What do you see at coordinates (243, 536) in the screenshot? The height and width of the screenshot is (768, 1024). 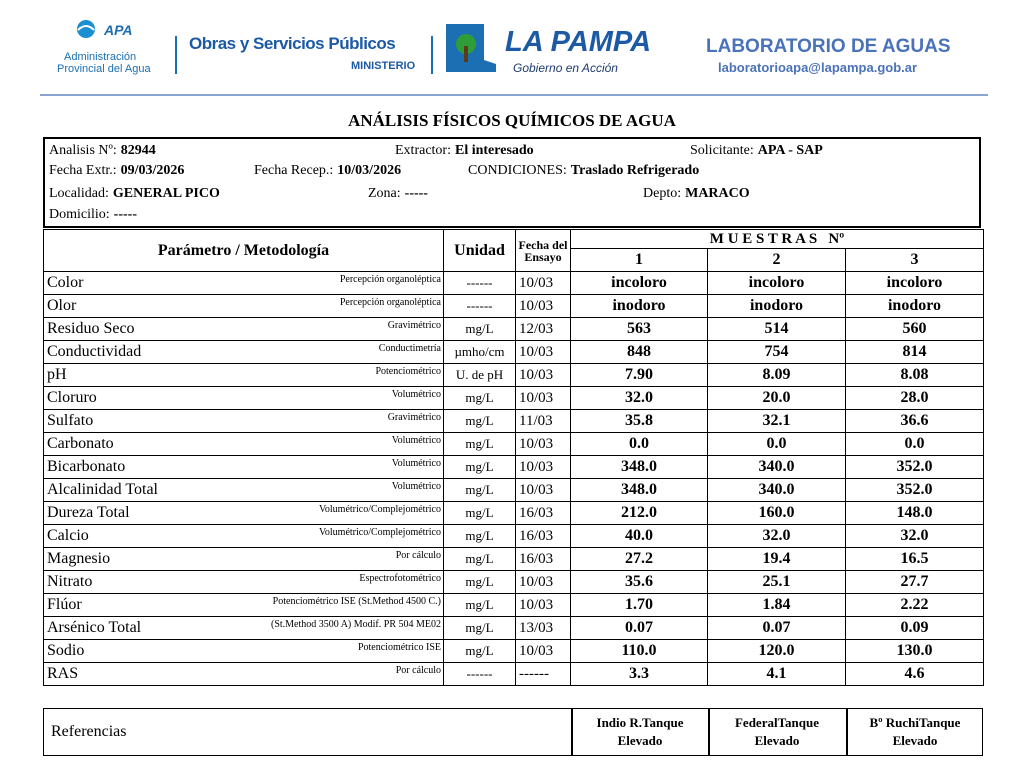 I see `parameter-cell: Calcio Volumétrico/Complejométrico` at bounding box center [243, 536].